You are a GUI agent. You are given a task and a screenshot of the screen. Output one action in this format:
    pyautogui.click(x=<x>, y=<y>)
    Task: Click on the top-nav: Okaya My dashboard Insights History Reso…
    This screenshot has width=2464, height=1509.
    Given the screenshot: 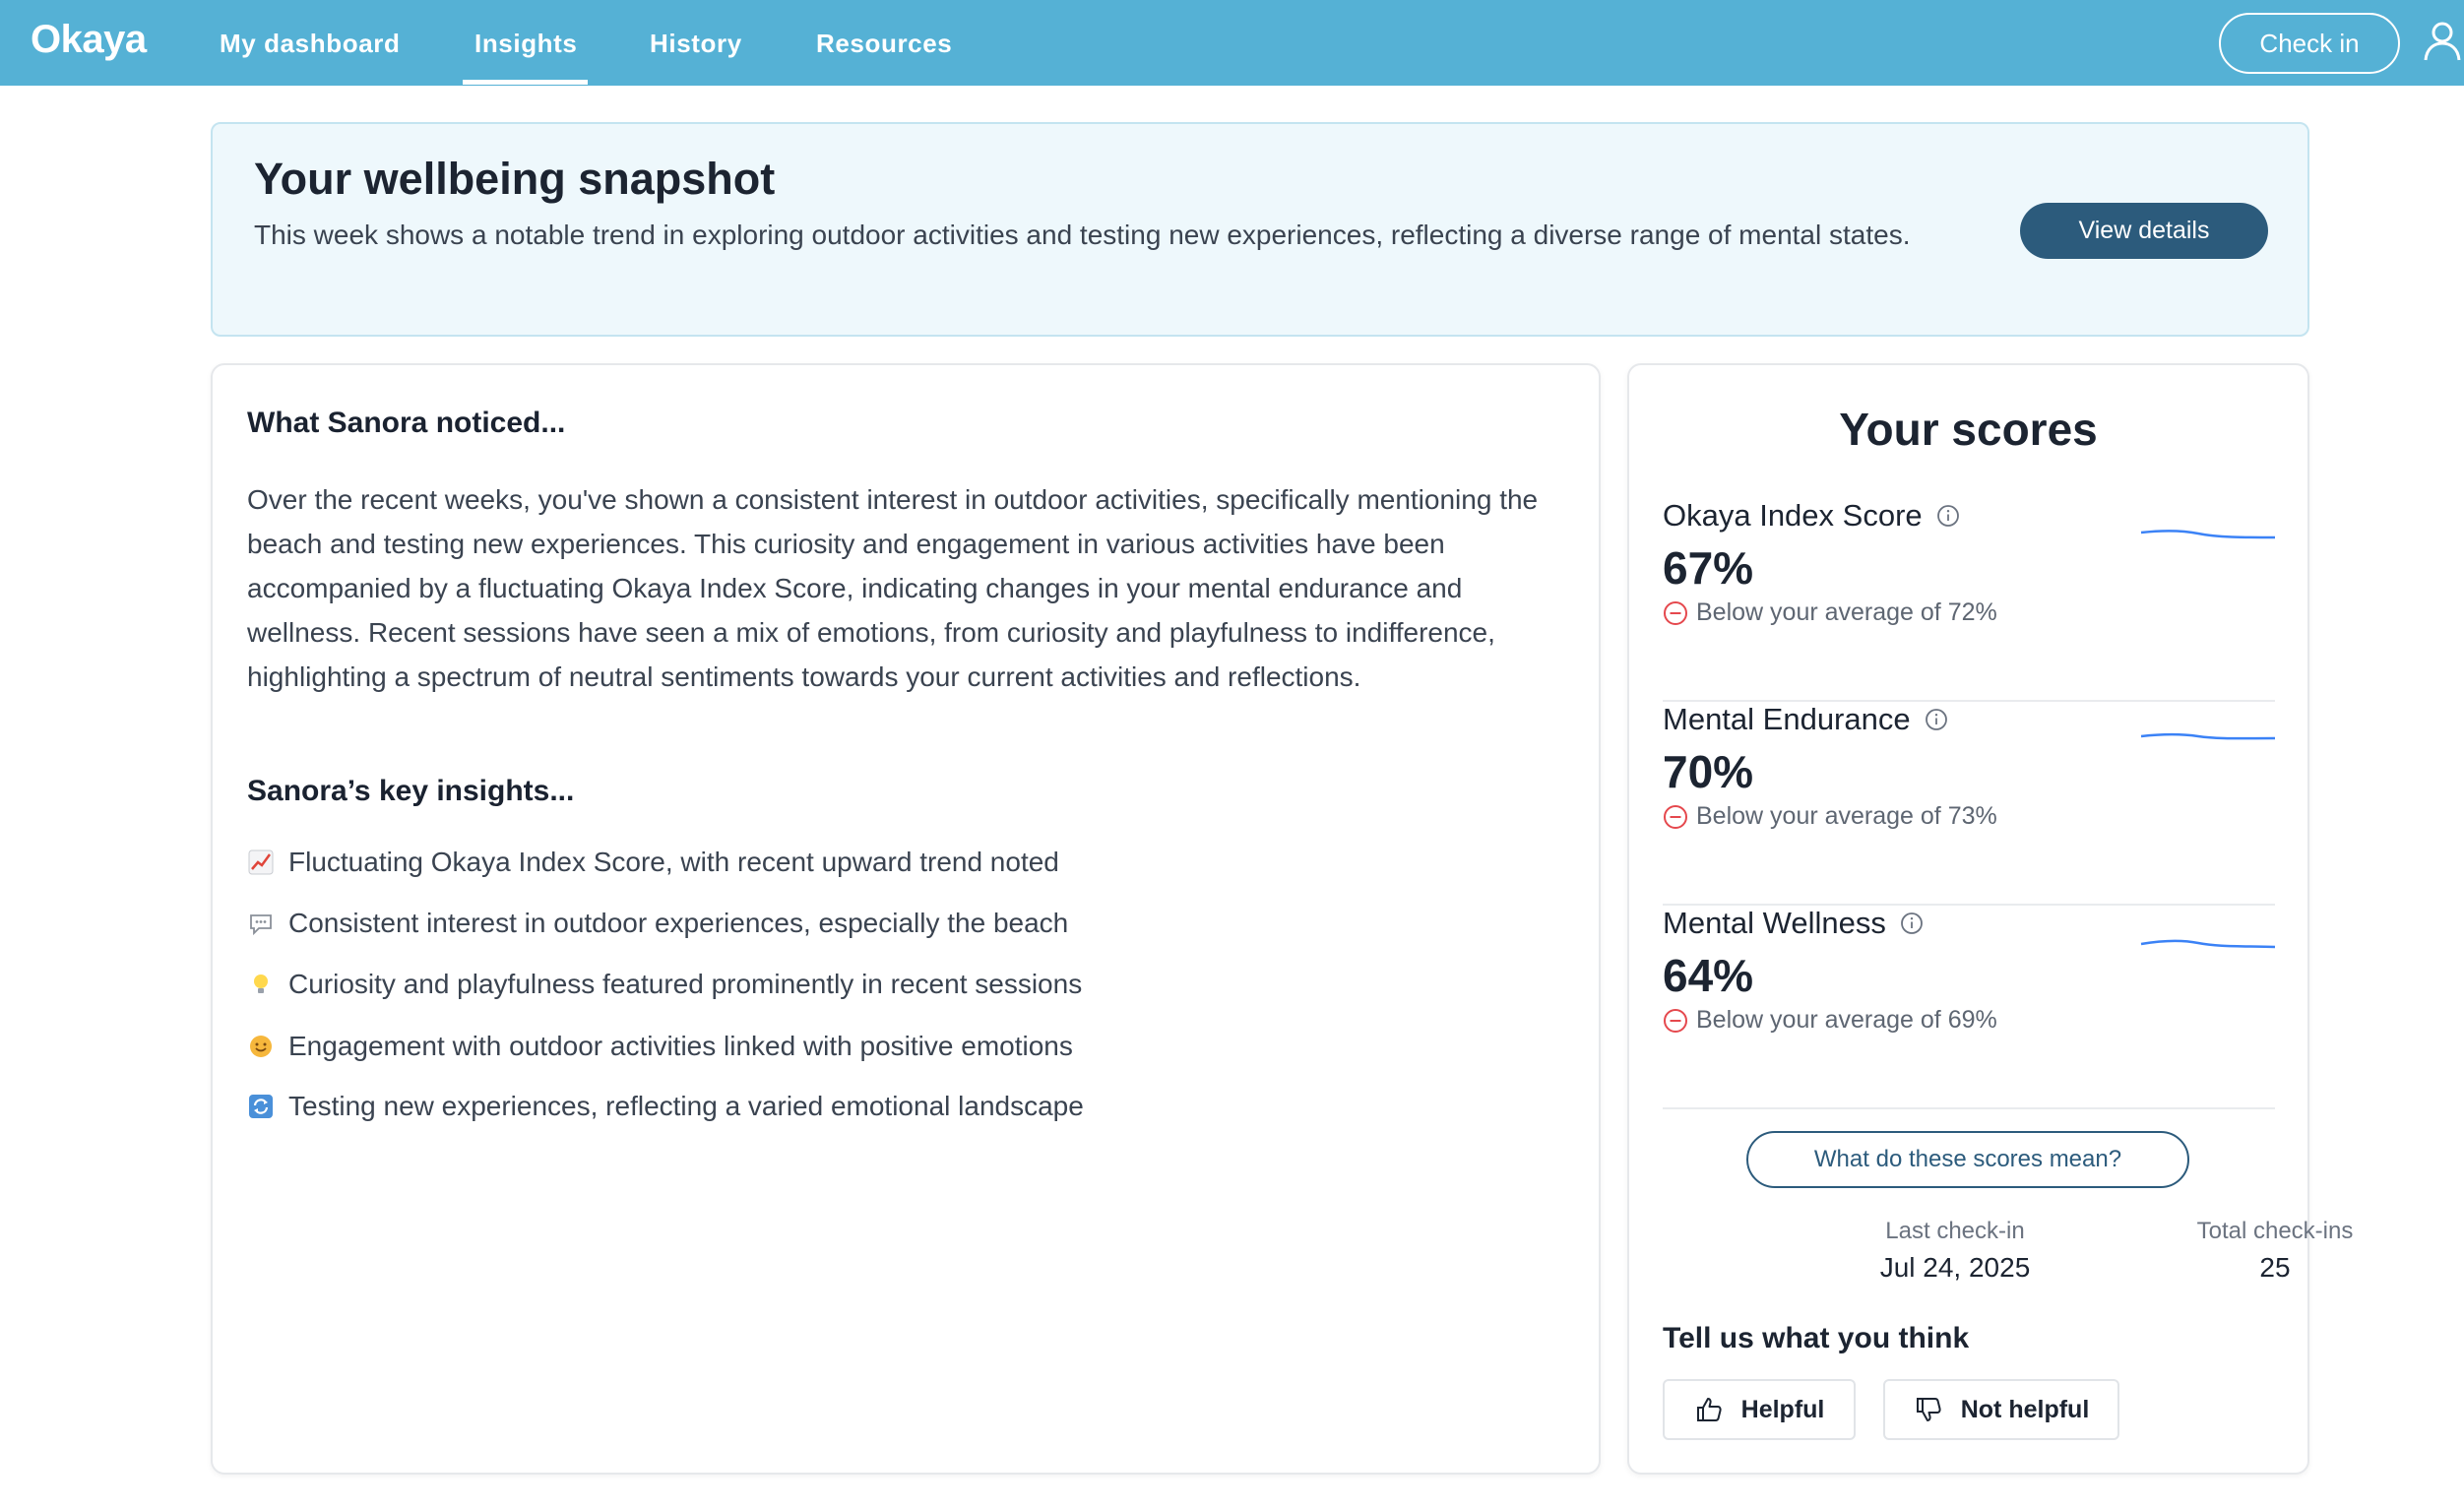 What is the action you would take?
    pyautogui.click(x=1232, y=43)
    